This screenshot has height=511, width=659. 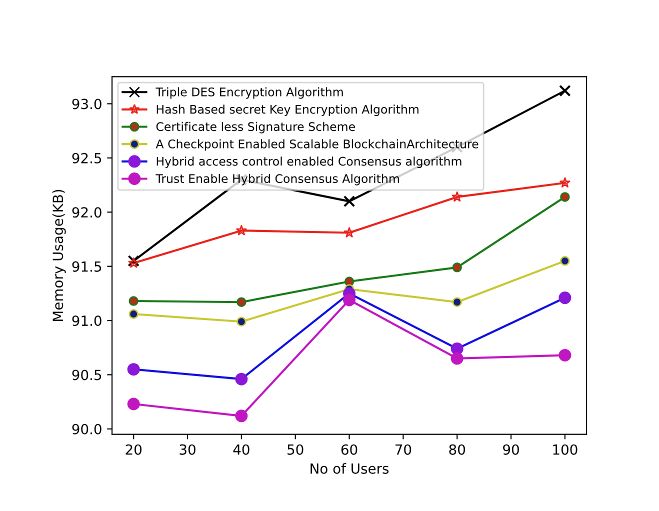 What do you see at coordinates (87, 104) in the screenshot?
I see `y-tick-label: 93.0` at bounding box center [87, 104].